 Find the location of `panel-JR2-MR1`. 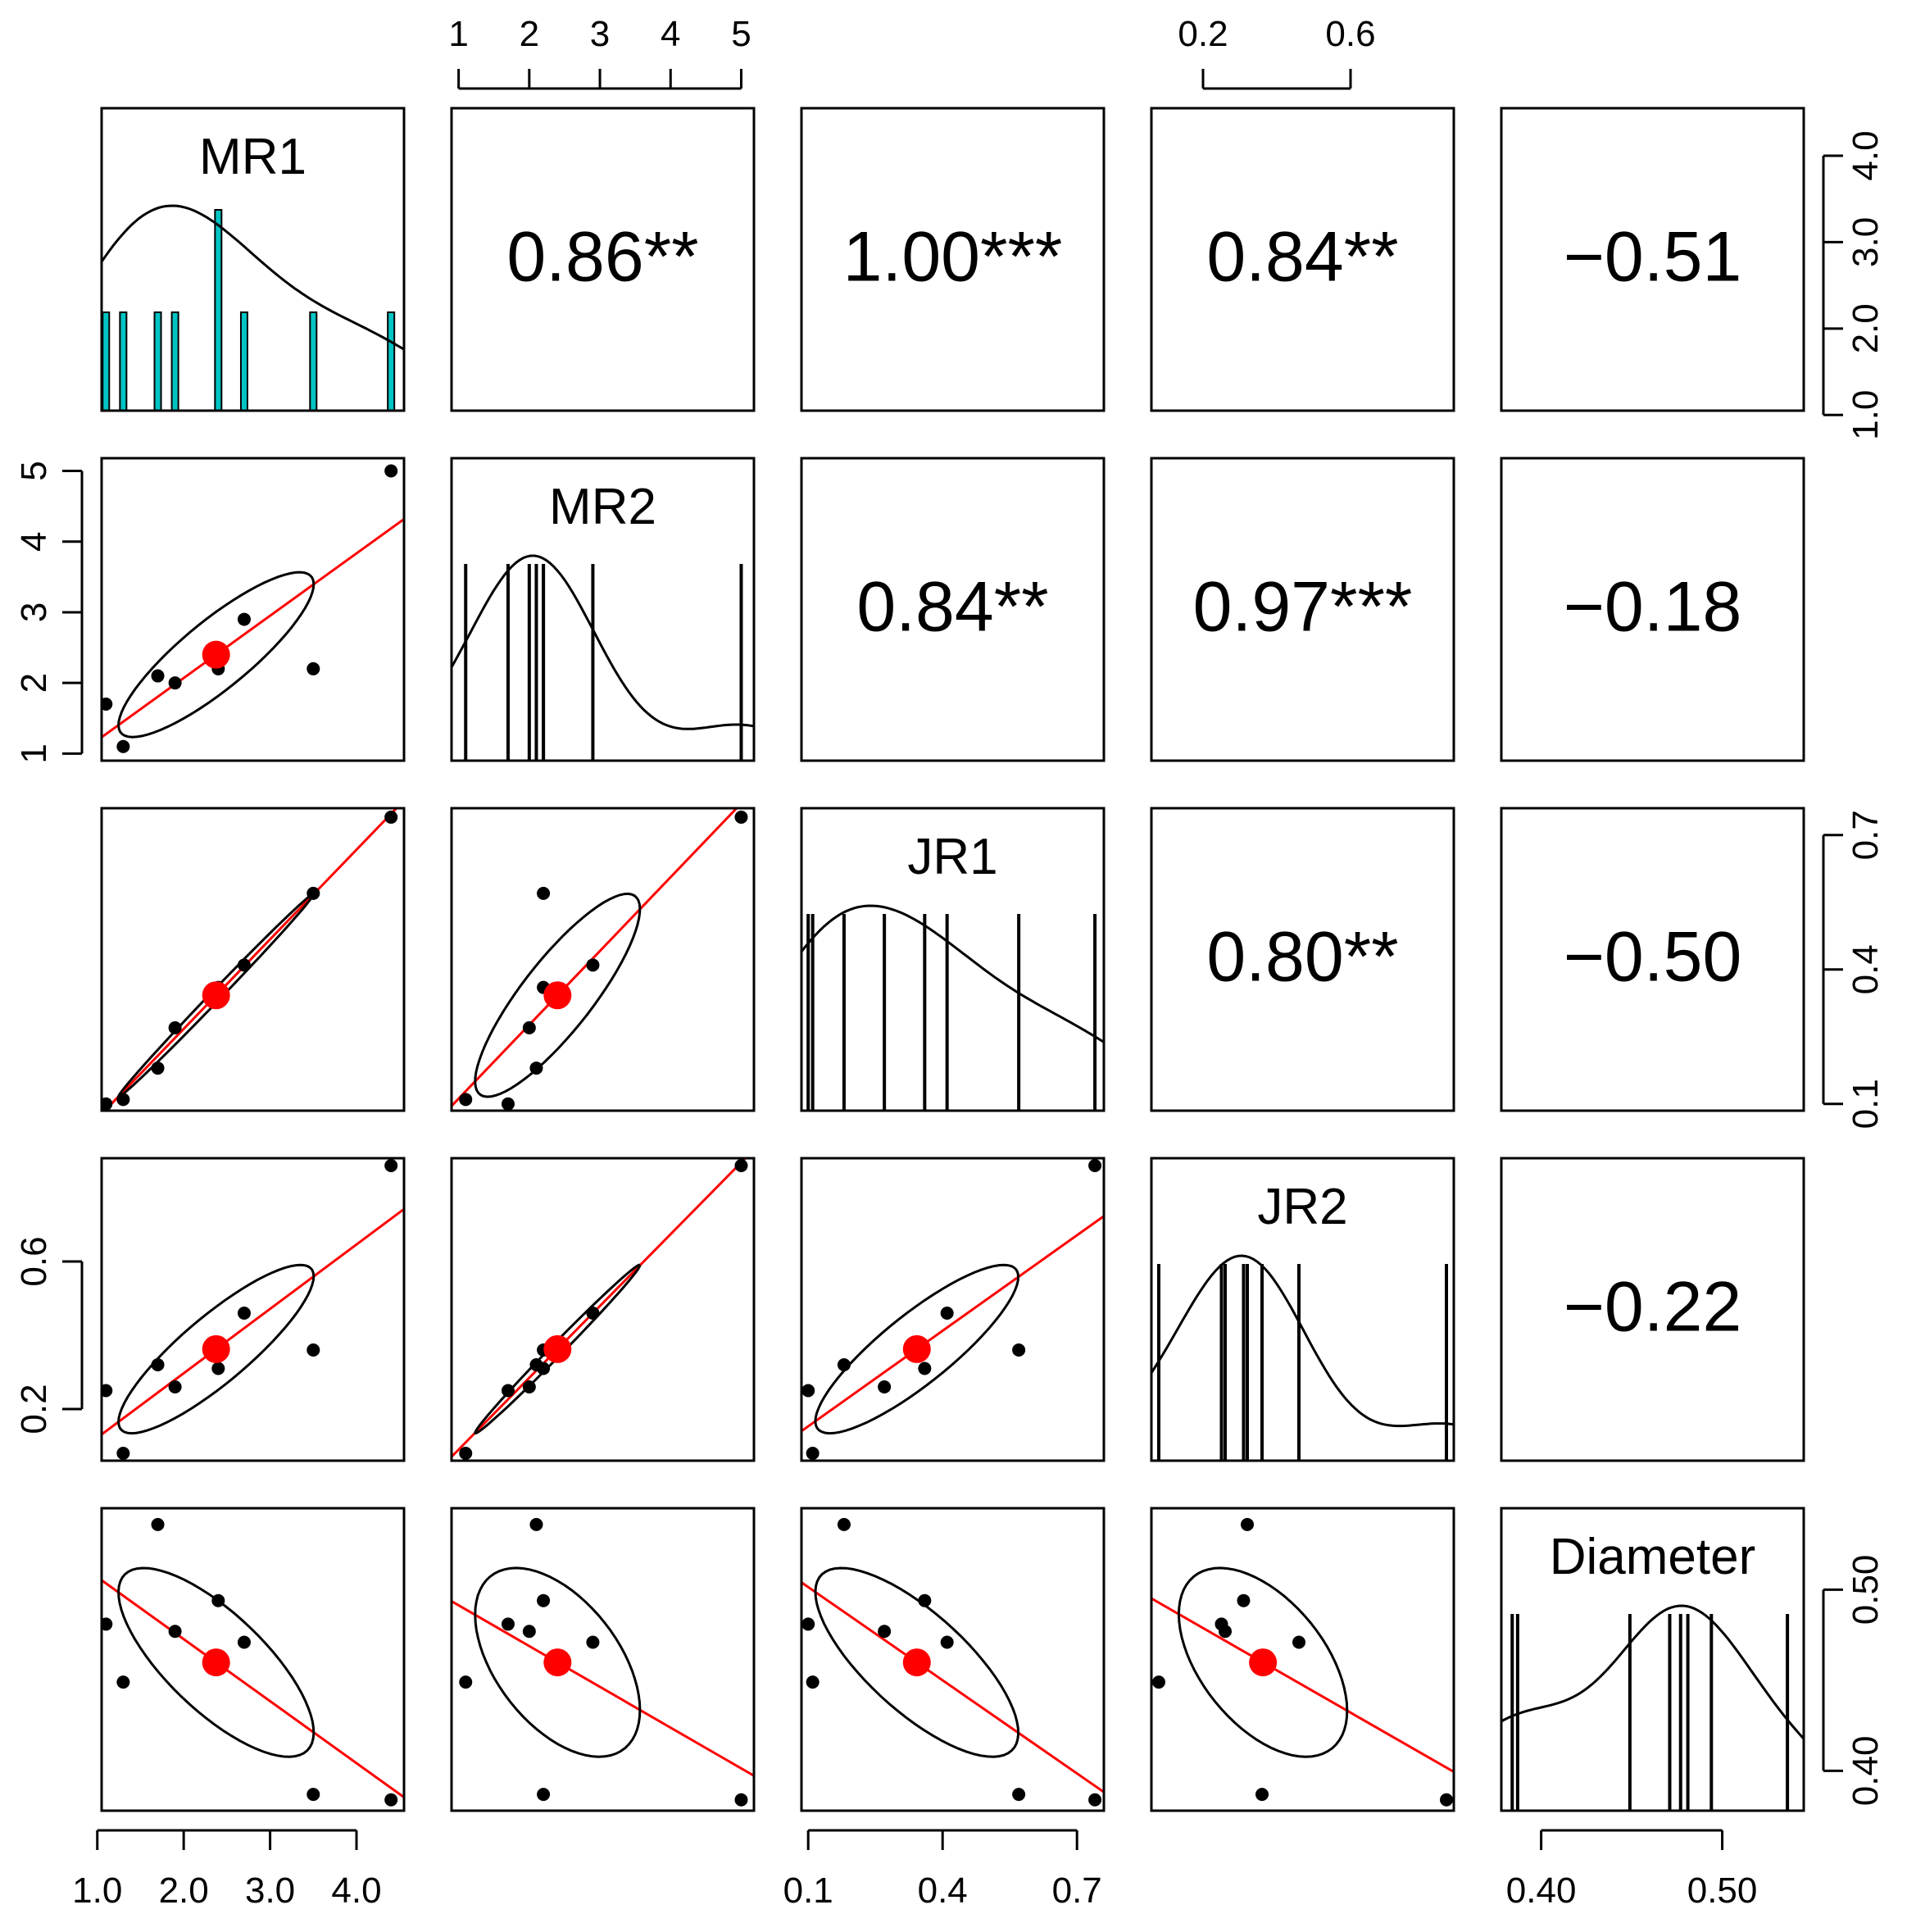

panel-JR2-MR1 is located at coordinates (253, 1309).